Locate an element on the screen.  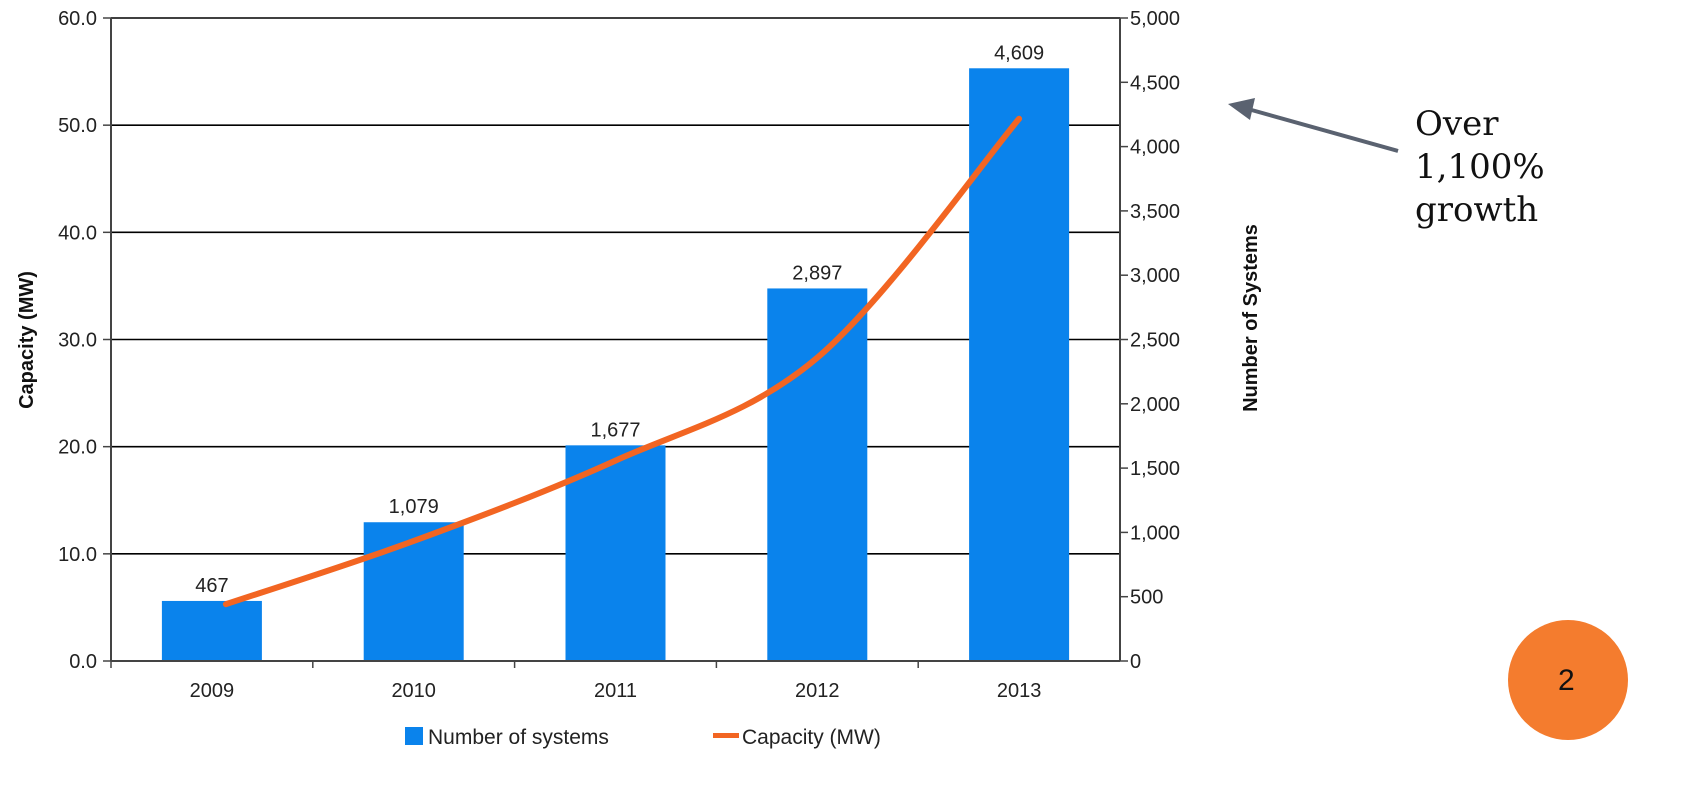
left-axis-title: Capacity (MW) is located at coordinates (27, 340).